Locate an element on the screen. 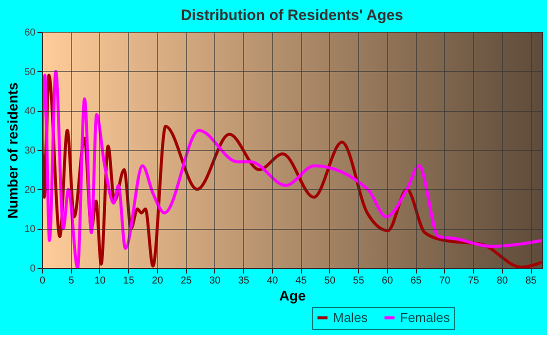 This screenshot has height=353, width=560. y-tick-label: 0 is located at coordinates (33, 269).